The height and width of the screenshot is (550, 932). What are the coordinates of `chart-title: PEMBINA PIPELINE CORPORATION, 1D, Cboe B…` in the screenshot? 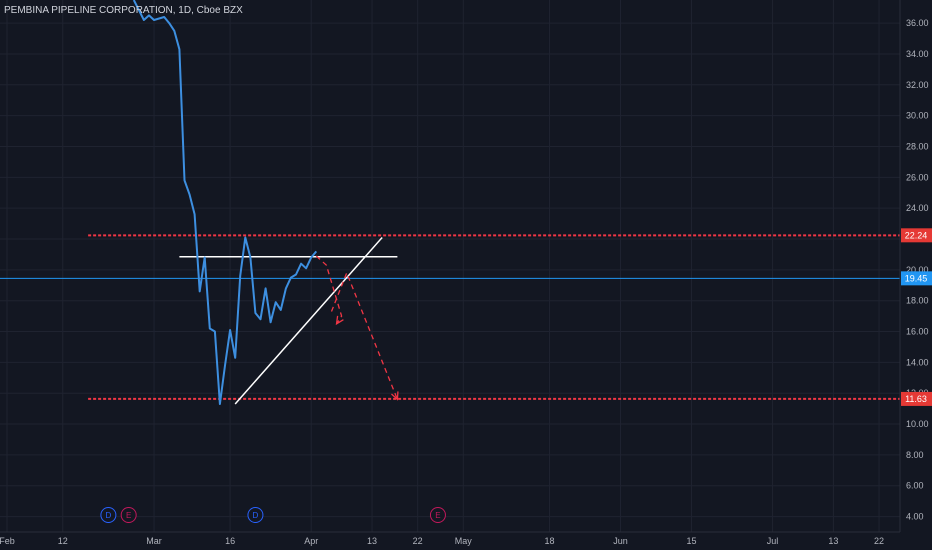 It's located at (123, 10).